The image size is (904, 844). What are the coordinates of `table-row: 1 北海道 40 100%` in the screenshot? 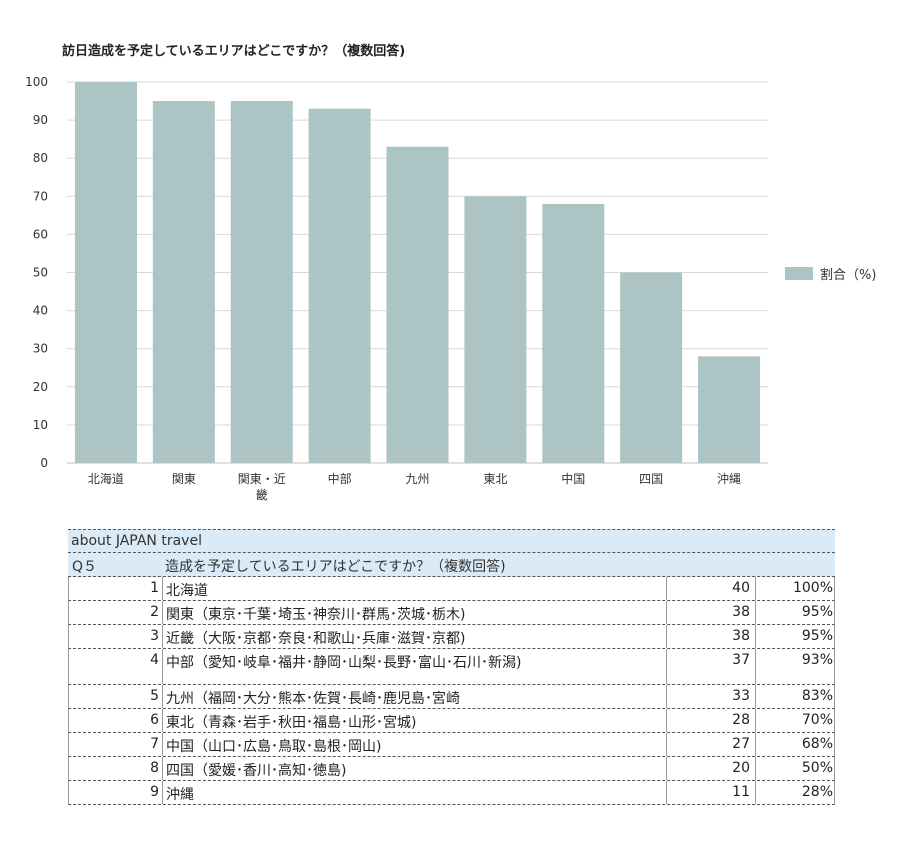 It's located at (451, 589).